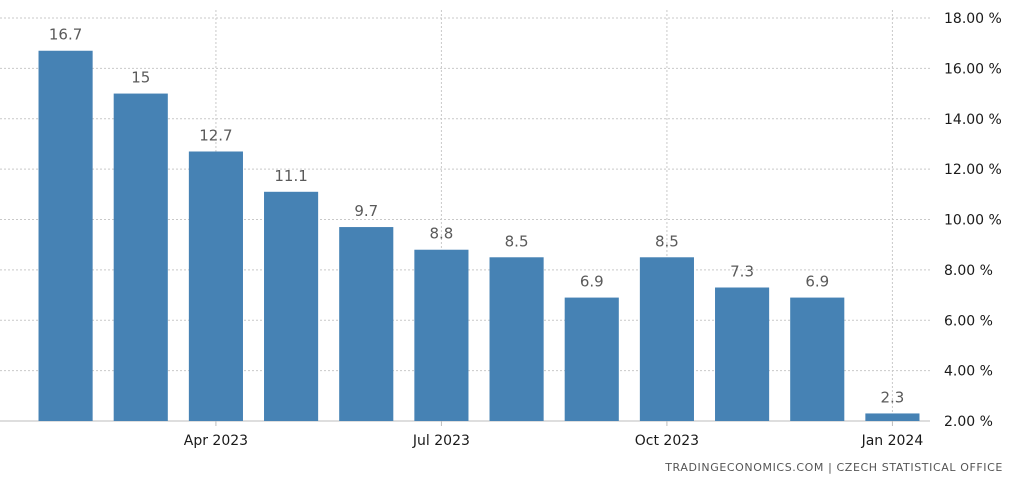 The height and width of the screenshot is (482, 1024). I want to click on data-label: 11.1, so click(290, 176).